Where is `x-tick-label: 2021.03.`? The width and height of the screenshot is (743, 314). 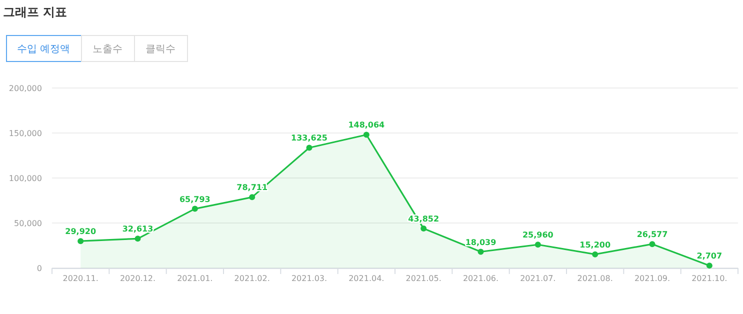
x-tick-label: 2021.03. is located at coordinates (309, 278).